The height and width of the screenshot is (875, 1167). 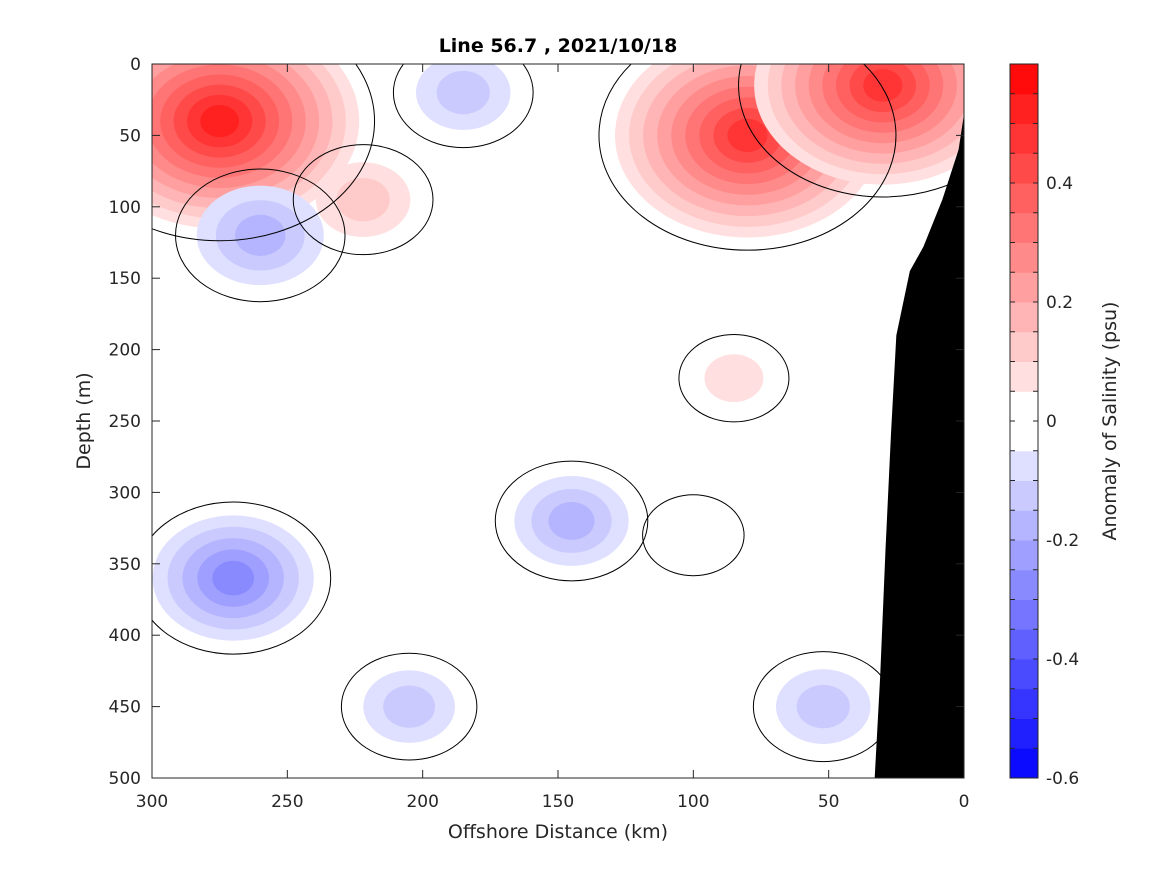 I want to click on y-tick-label: 0, so click(x=135, y=65).